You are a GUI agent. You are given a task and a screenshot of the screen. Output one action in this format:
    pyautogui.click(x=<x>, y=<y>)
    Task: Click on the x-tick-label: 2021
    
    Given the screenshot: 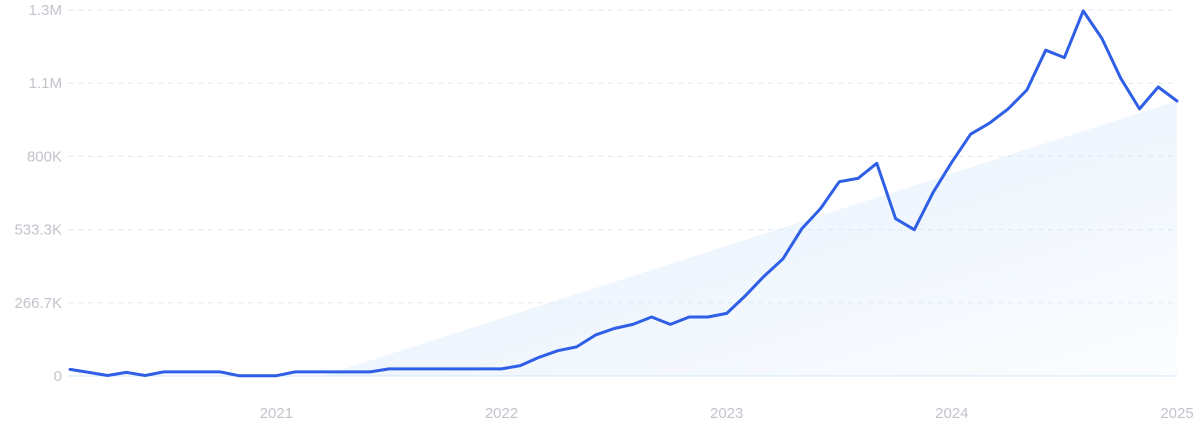 What is the action you would take?
    pyautogui.click(x=276, y=413)
    